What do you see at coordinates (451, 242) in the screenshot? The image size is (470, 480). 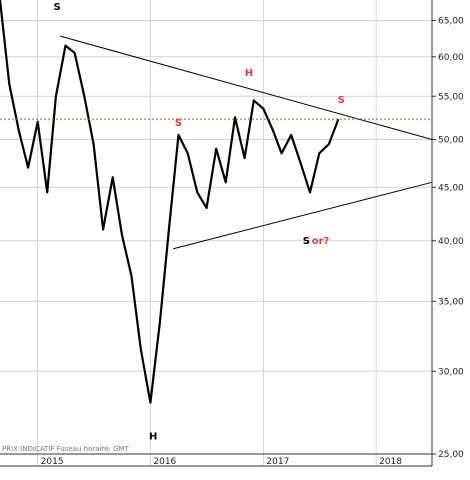 I see `y-tick-label: 40,00` at bounding box center [451, 242].